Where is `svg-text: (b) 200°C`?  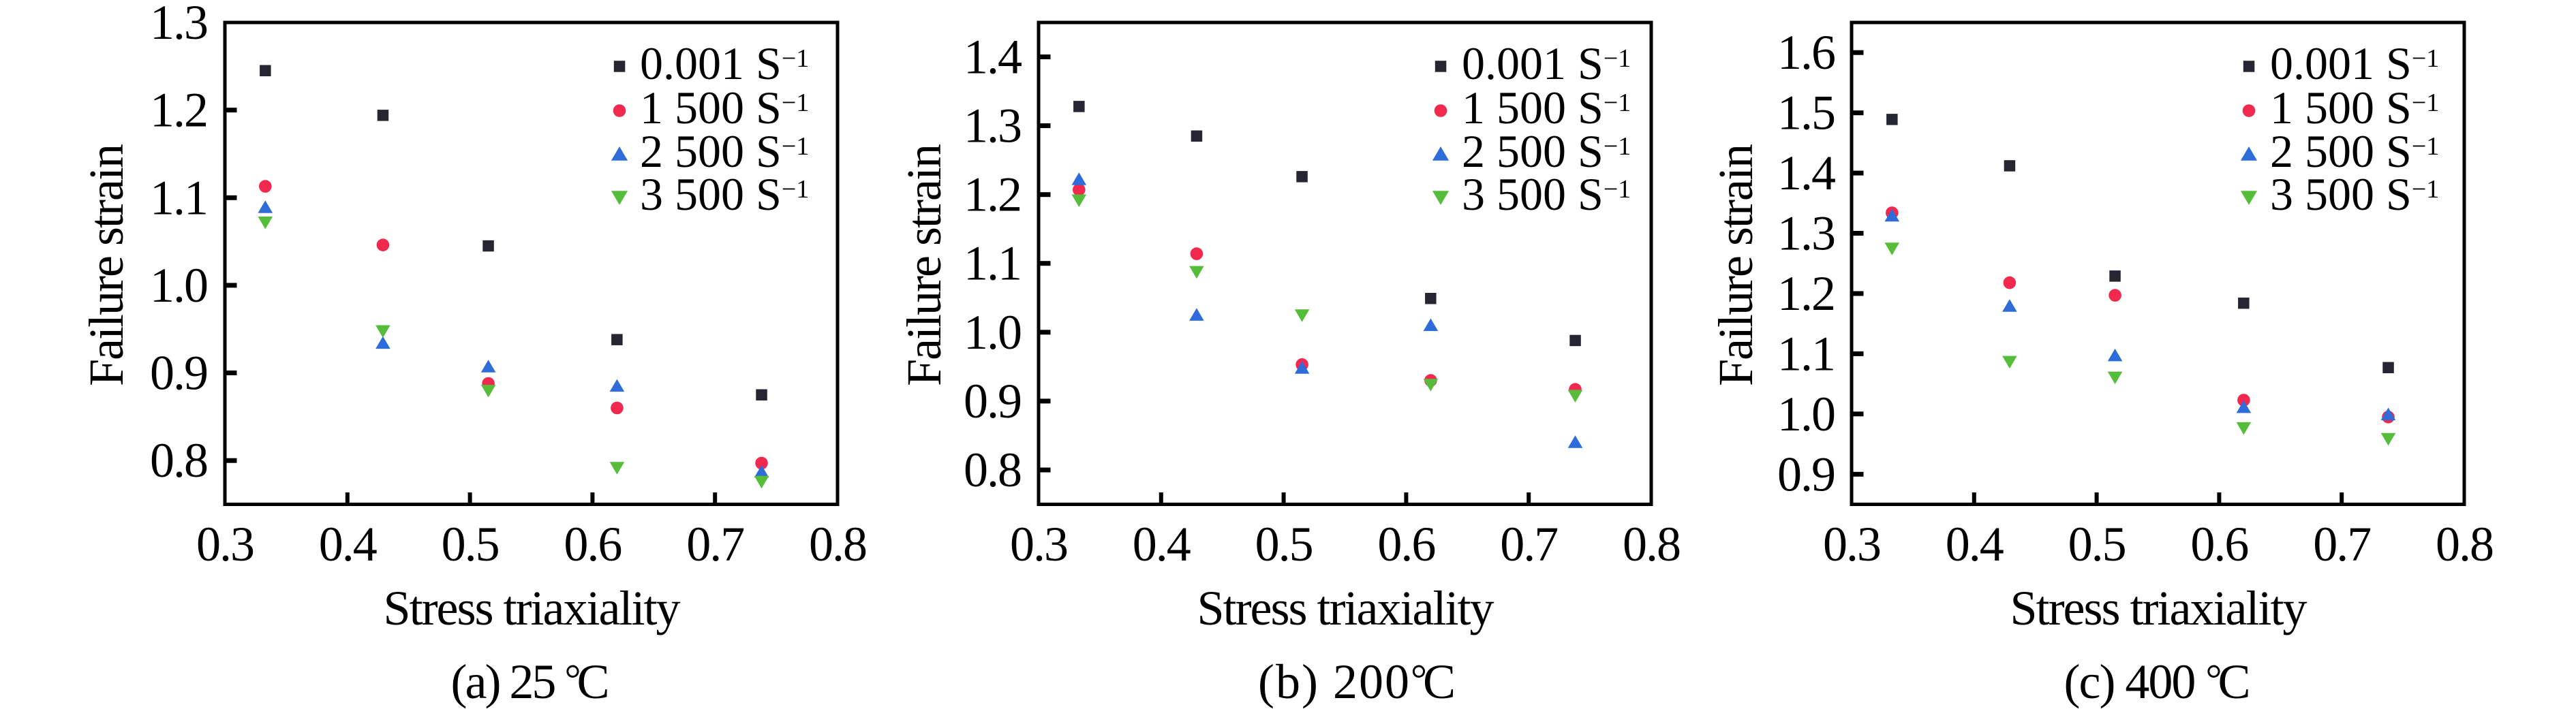
svg-text: (b) 200°C is located at coordinates (1357, 682).